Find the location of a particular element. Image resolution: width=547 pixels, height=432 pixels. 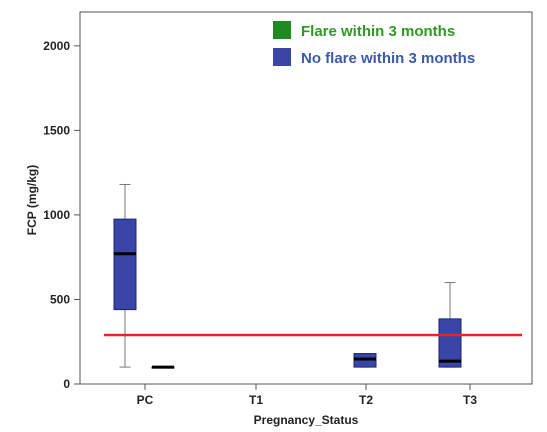

box-t3 is located at coordinates (450, 325).